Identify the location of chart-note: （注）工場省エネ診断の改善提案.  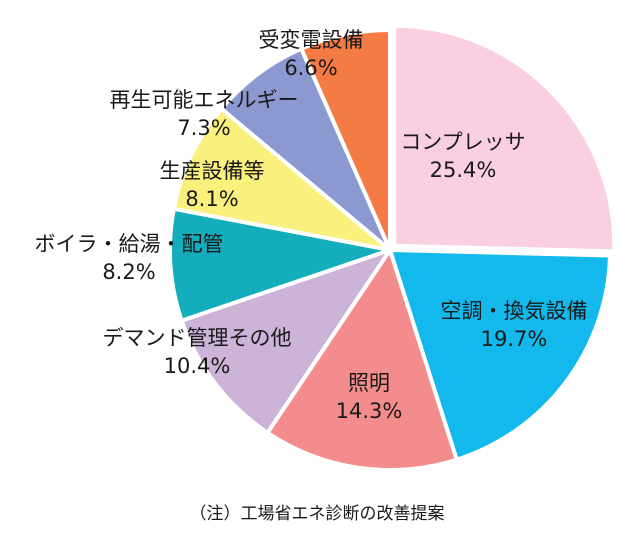
(317, 514).